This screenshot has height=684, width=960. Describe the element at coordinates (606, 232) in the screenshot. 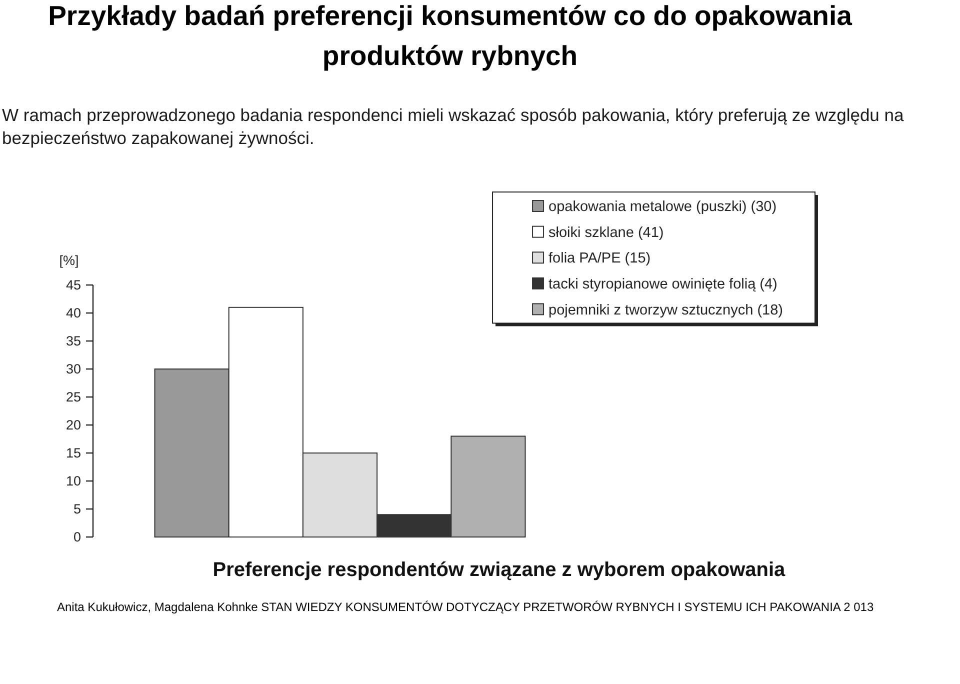

I see `legend-label: słoiki szklane (41)` at that location.